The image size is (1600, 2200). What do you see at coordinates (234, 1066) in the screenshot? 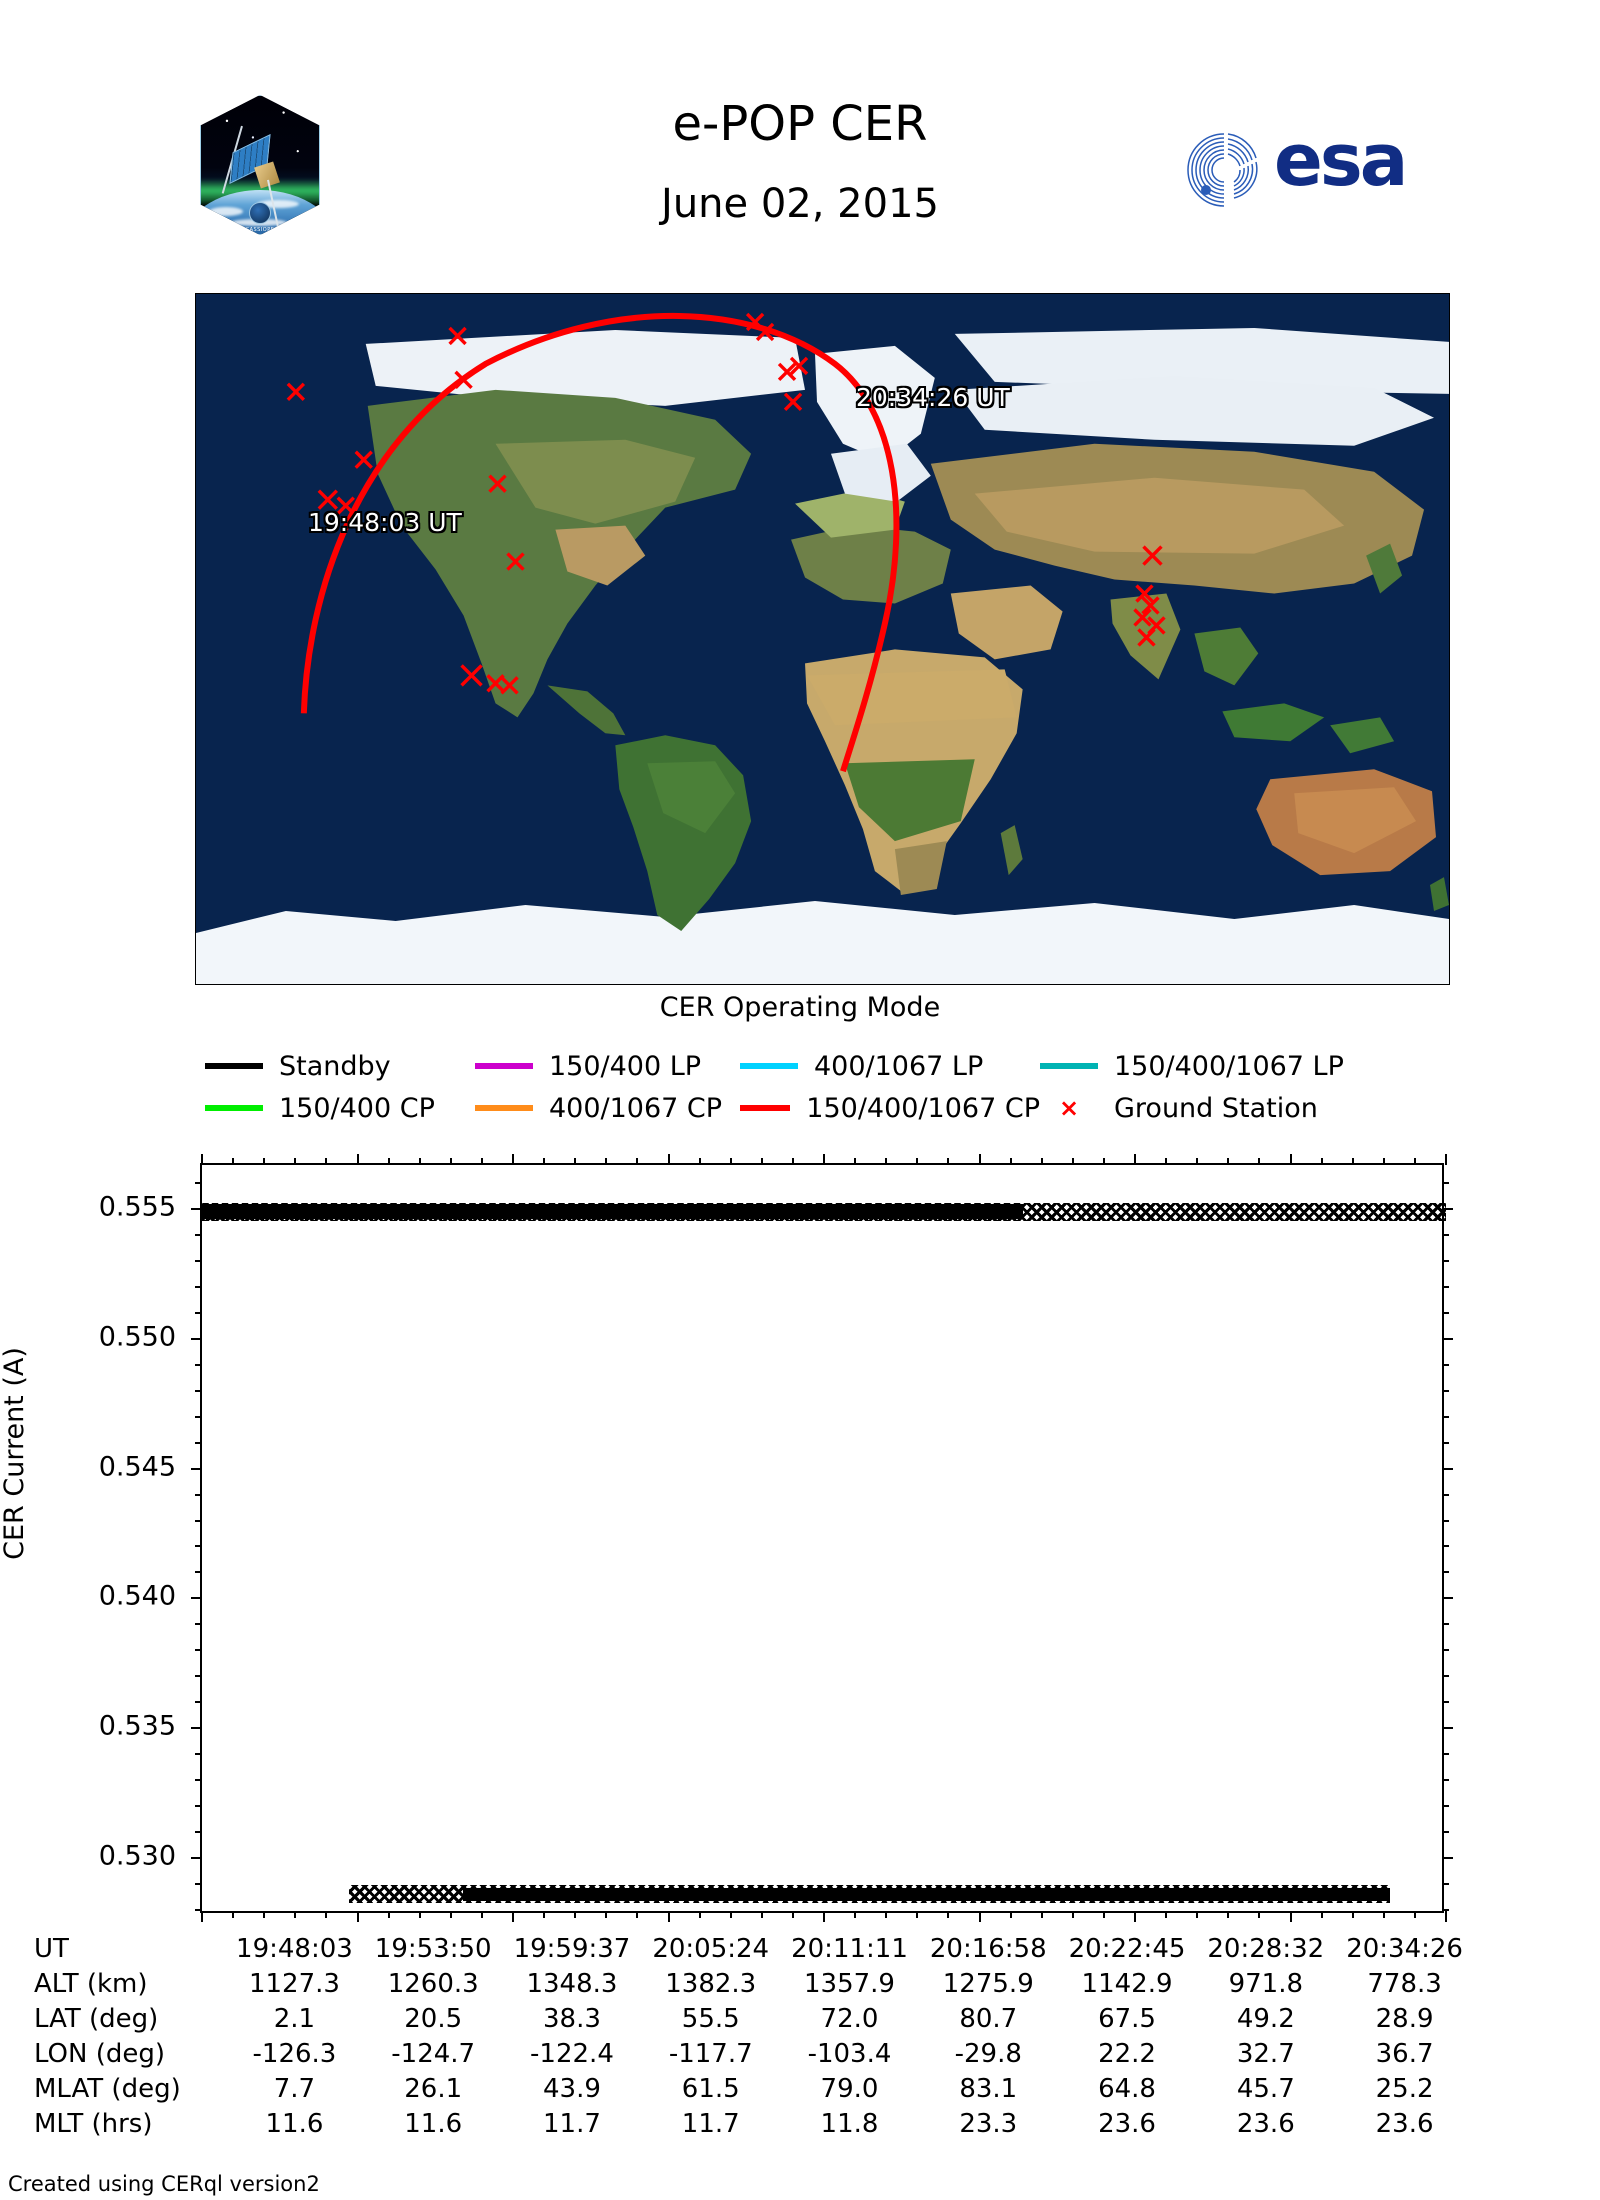
I see `legend-swatch-standby` at bounding box center [234, 1066].